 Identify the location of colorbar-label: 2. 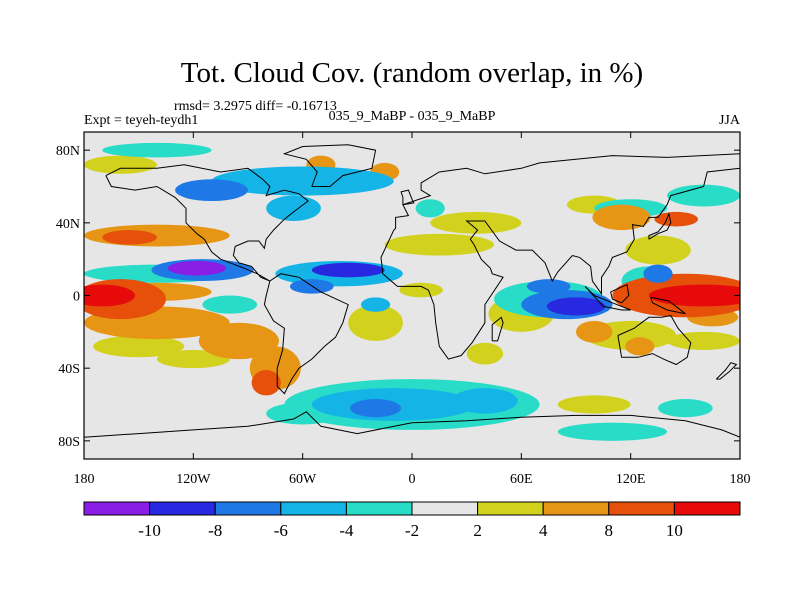
(477, 530).